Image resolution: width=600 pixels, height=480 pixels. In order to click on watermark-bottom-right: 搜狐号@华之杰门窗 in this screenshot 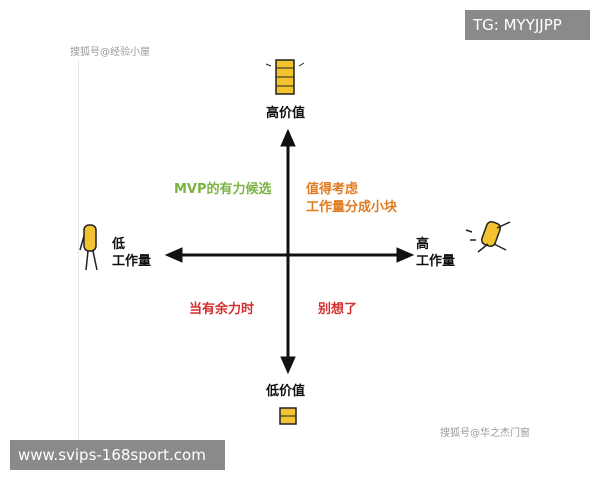, I will do `click(485, 433)`.